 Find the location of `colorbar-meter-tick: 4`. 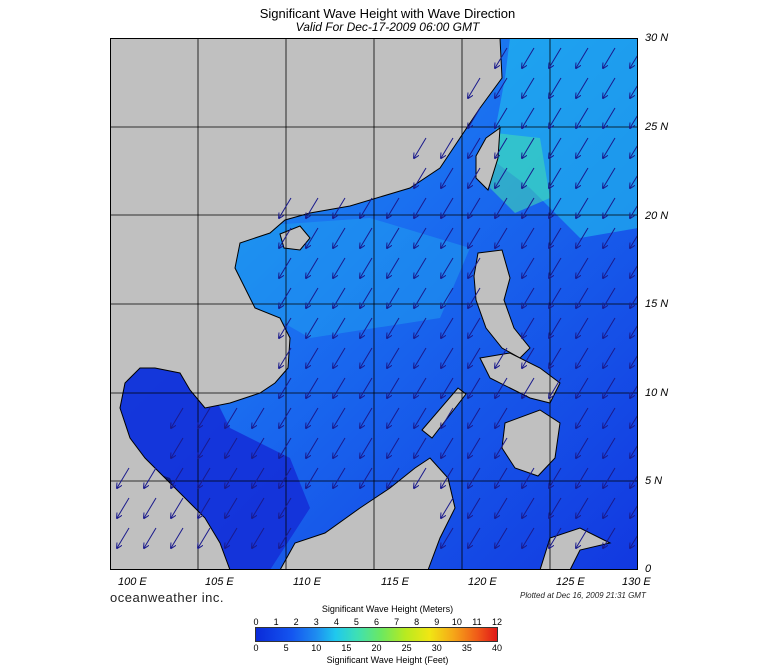

colorbar-meter-tick: 4 is located at coordinates (336, 622).